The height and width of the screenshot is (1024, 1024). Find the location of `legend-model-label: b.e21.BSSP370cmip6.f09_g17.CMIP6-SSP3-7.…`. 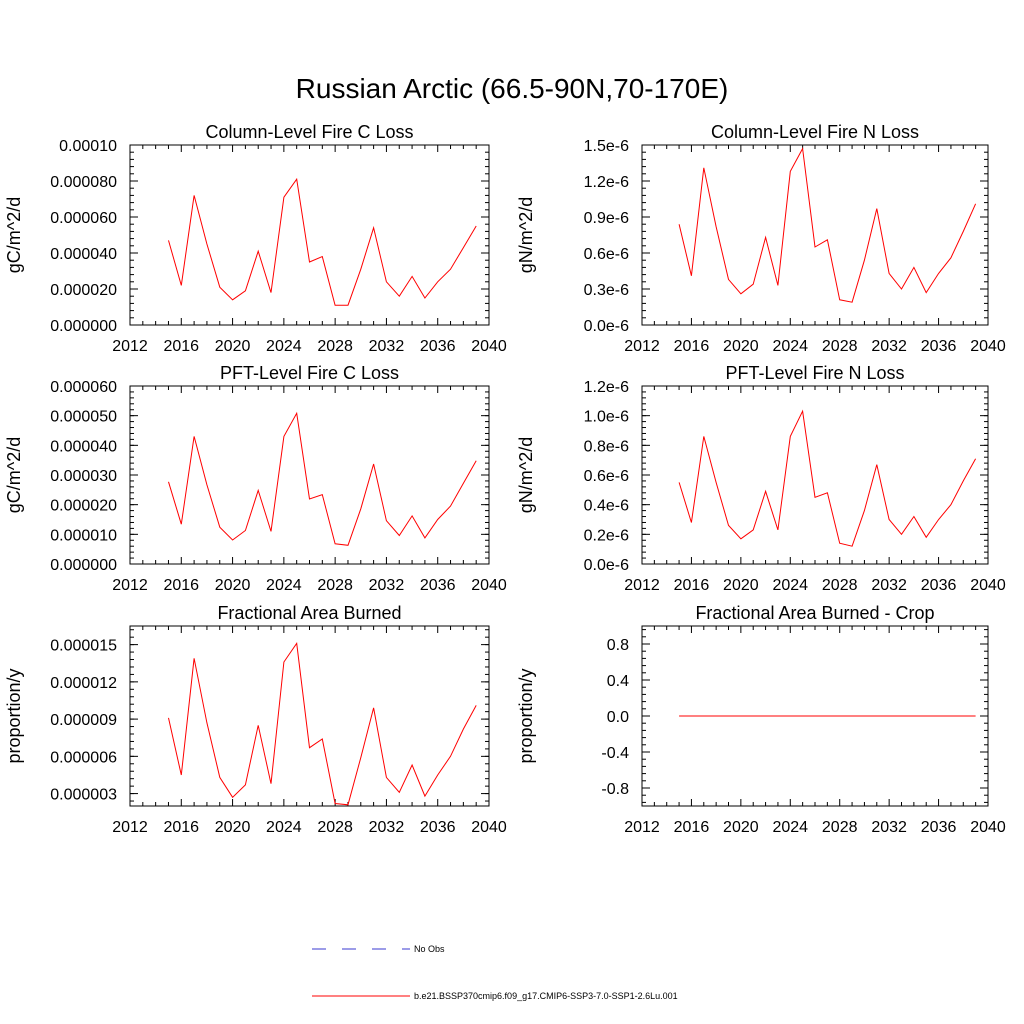

legend-model-label: b.e21.BSSP370cmip6.f09_g17.CMIP6-SSP3-7.… is located at coordinates (546, 996).